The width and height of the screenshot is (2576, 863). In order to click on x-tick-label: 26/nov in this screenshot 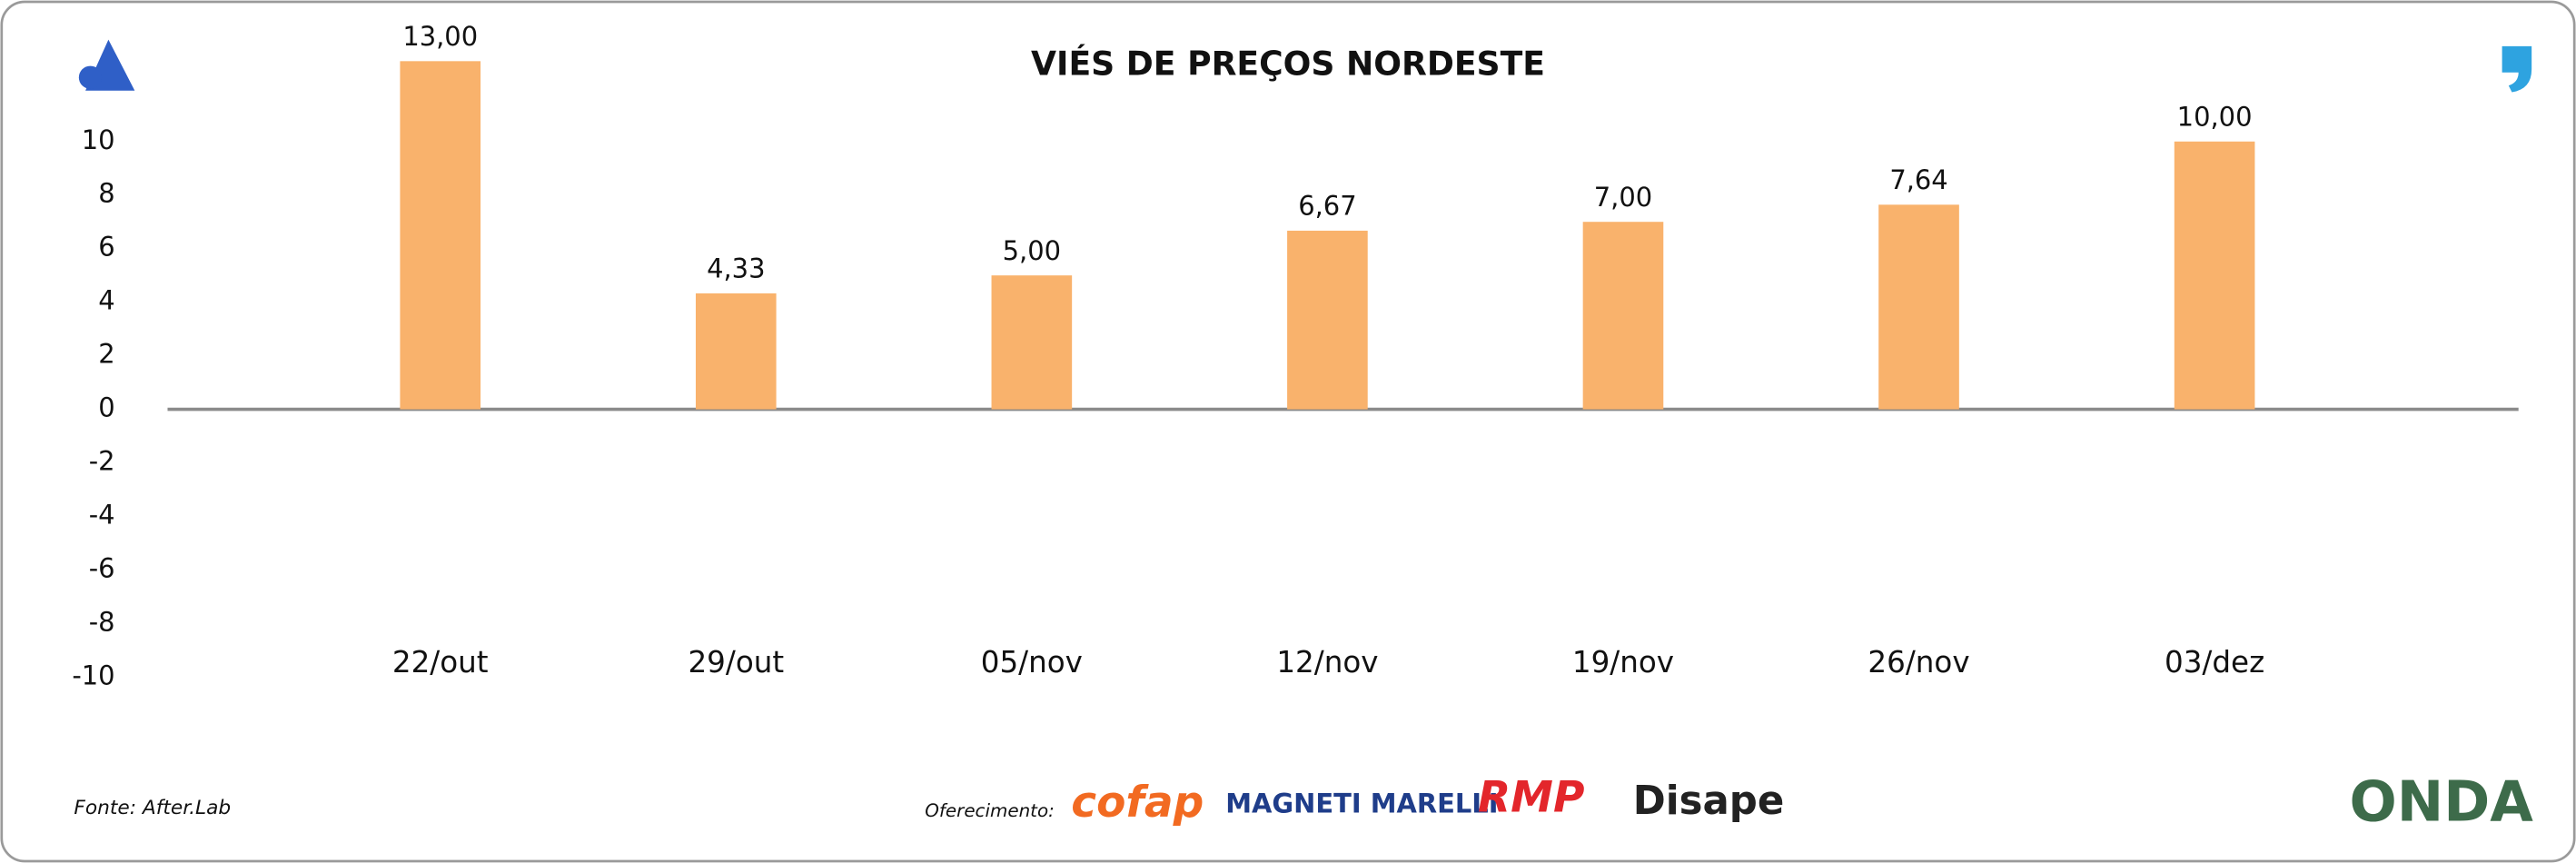, I will do `click(1918, 662)`.